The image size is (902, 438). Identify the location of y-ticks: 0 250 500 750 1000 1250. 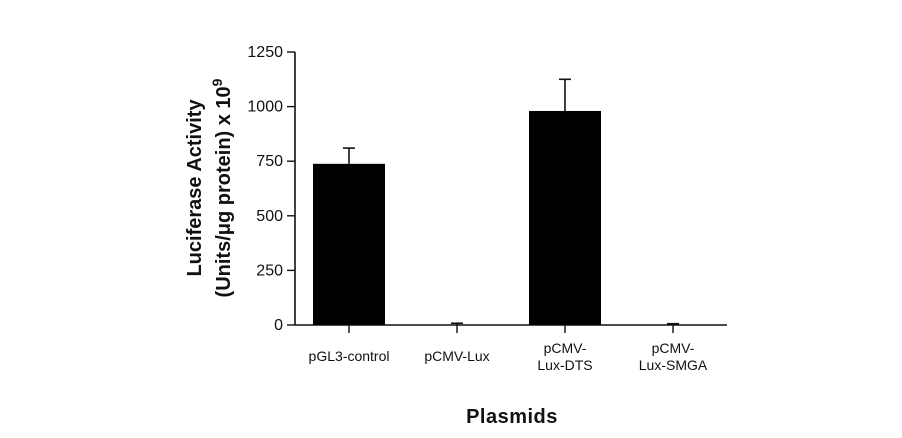
(271, 189).